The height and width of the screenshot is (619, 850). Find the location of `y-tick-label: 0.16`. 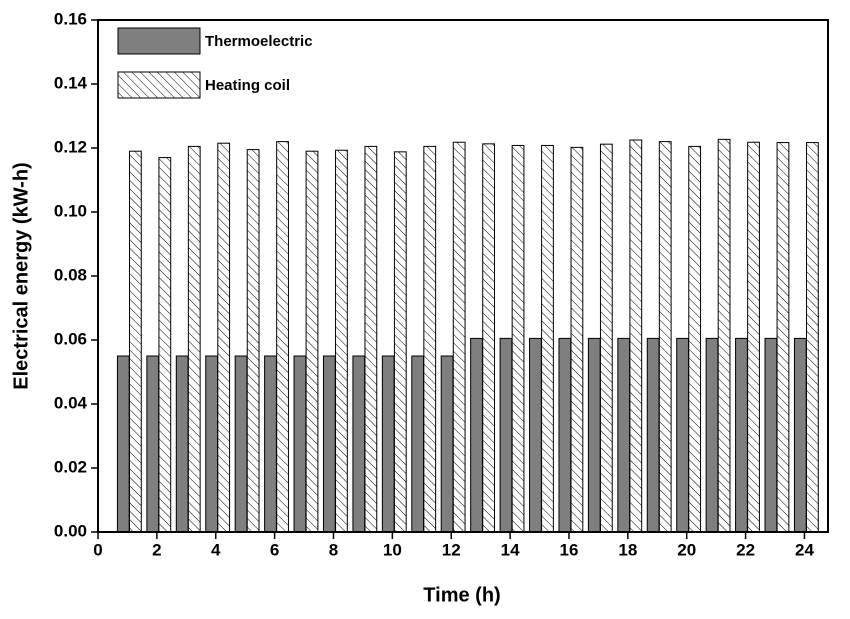

y-tick-label: 0.16 is located at coordinates (70, 18).